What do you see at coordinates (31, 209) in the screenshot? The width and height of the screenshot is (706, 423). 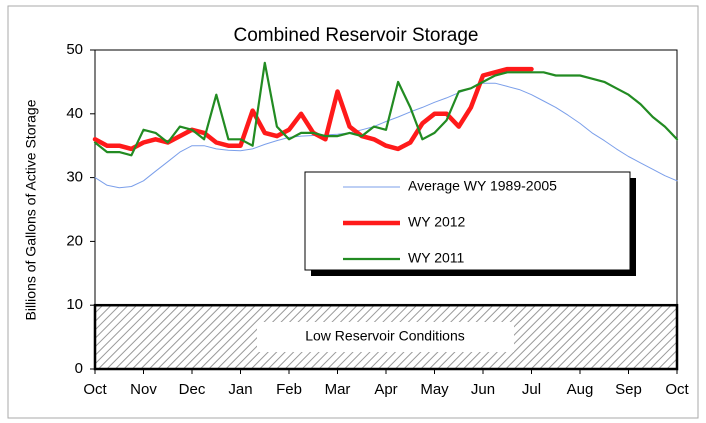 I see `y-axis-label: Billions of Gallons of Active Storage` at bounding box center [31, 209].